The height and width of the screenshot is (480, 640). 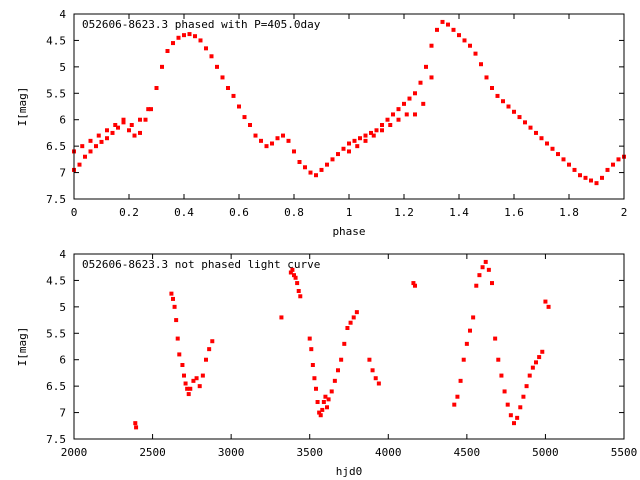 What do you see at coordinates (56, 439) in the screenshot?
I see `y-tick-label: 7.5` at bounding box center [56, 439].